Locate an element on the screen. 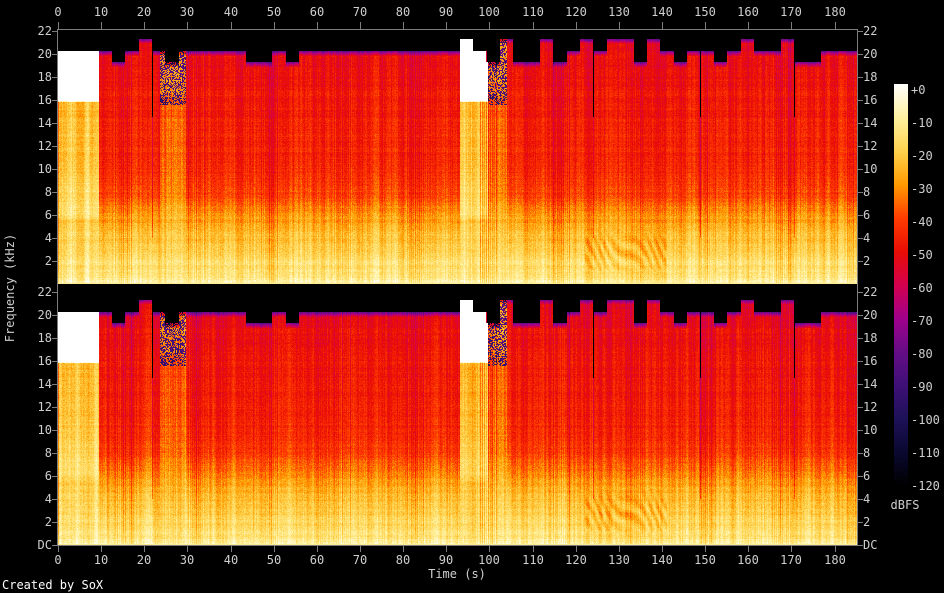  x-axis-title: Time (s) is located at coordinates (457, 574).